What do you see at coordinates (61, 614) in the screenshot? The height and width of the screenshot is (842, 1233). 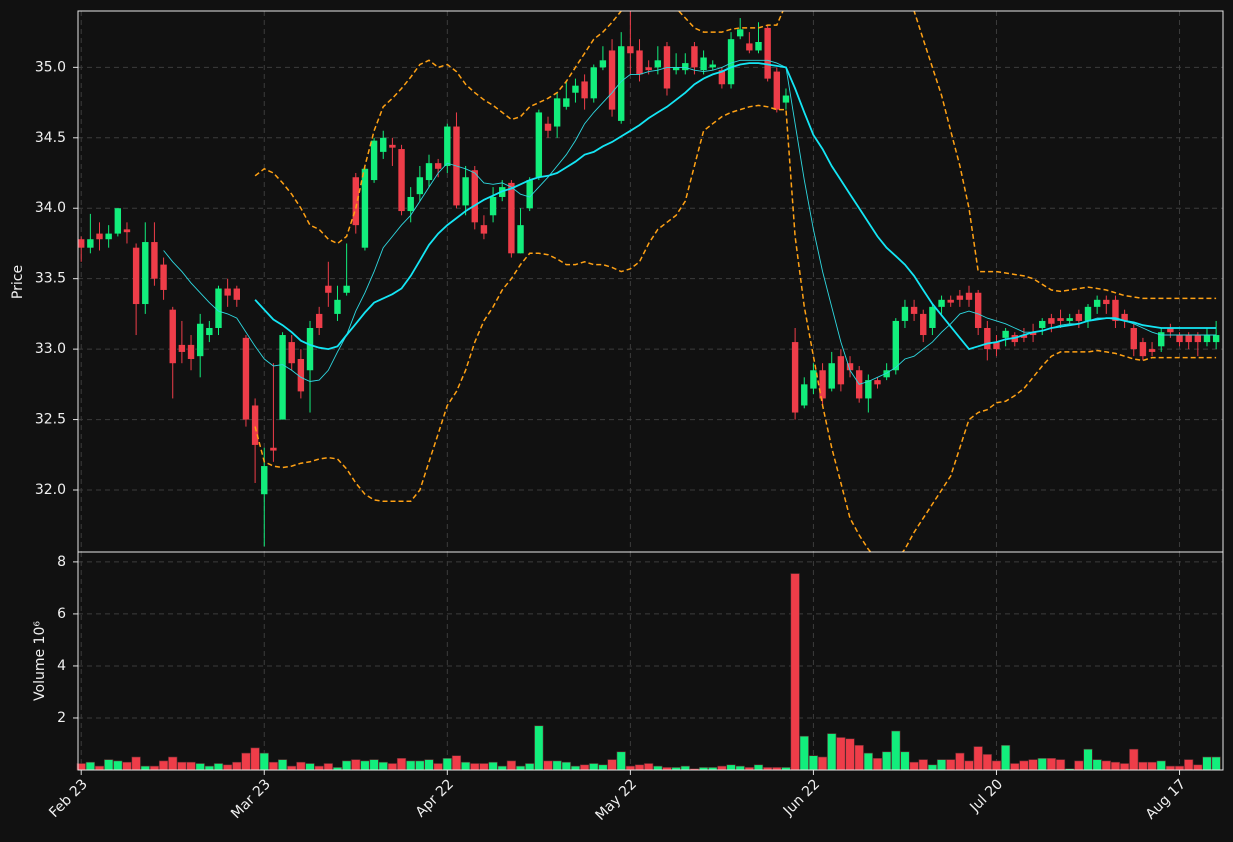 I see `y-tick-label: 6` at bounding box center [61, 614].